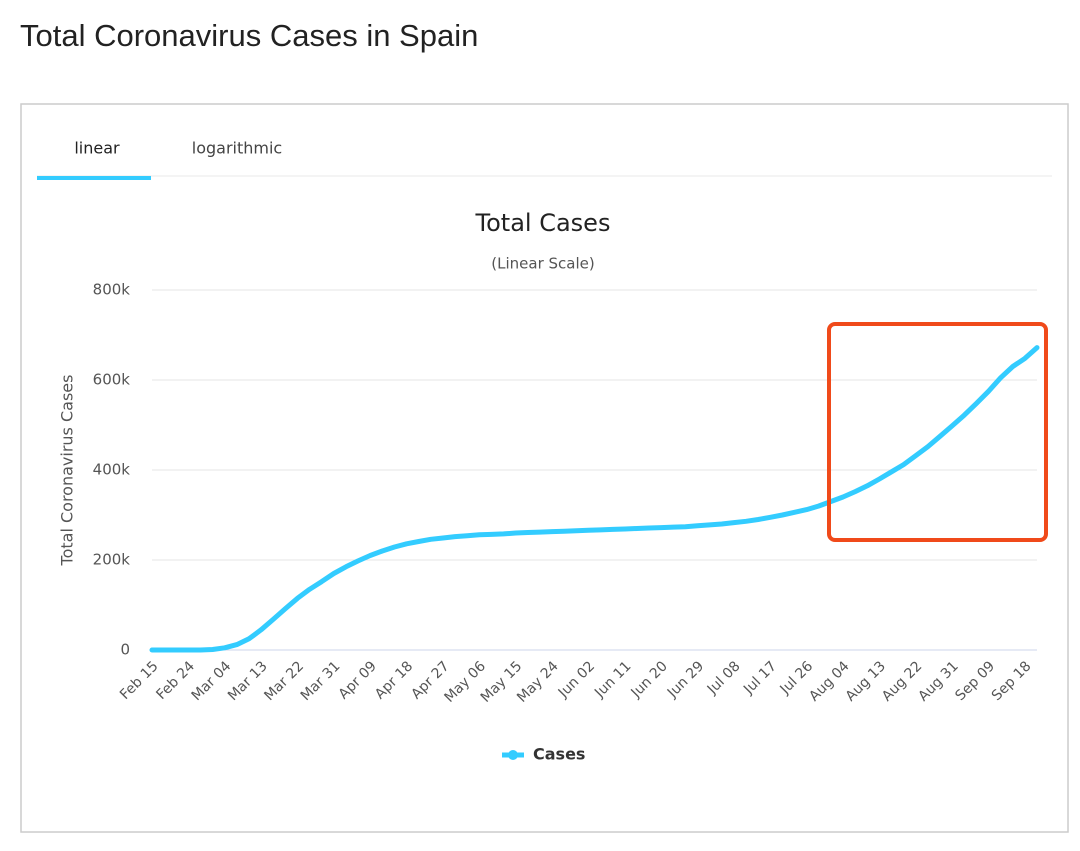  Describe the element at coordinates (237, 148) in the screenshot. I see `tab: logarithmic` at that location.